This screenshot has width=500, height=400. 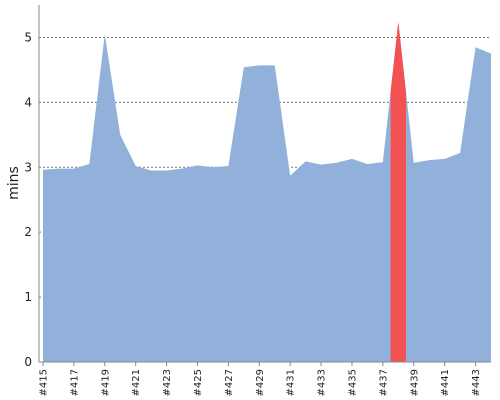 What do you see at coordinates (28, 167) in the screenshot?
I see `y-tick-label: 3` at bounding box center [28, 167].